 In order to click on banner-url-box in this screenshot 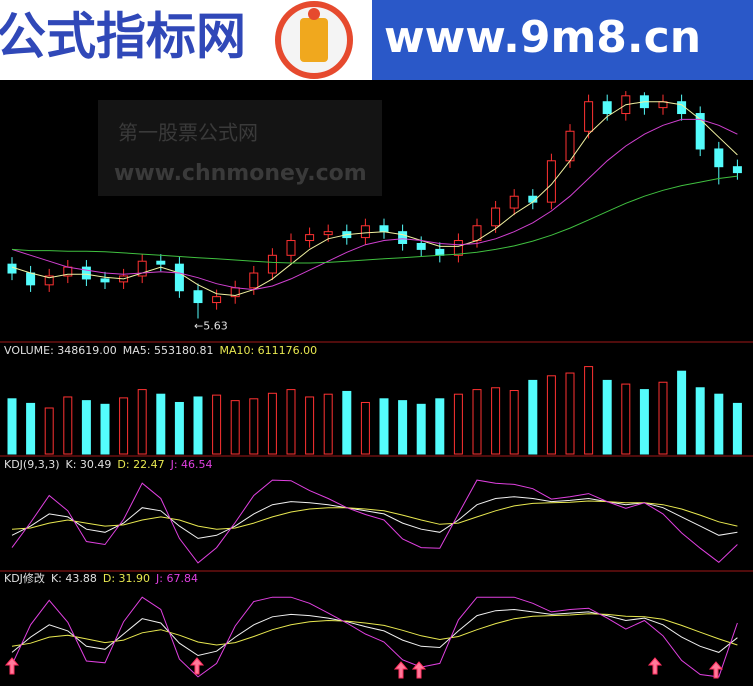, I will do `click(562, 40)`.